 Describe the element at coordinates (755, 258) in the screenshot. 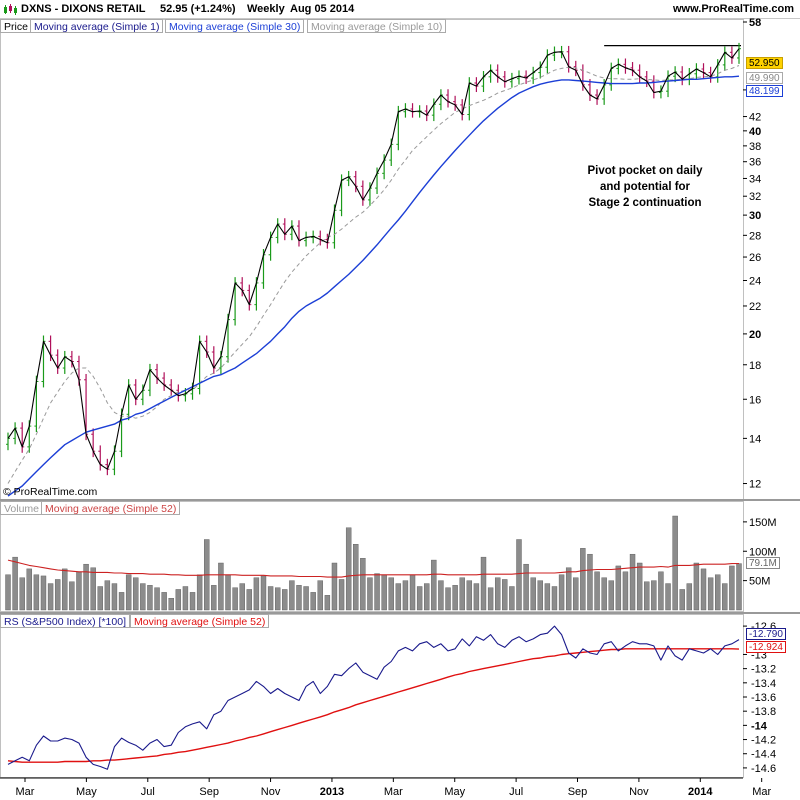

I see `price-tick-label: 26` at that location.